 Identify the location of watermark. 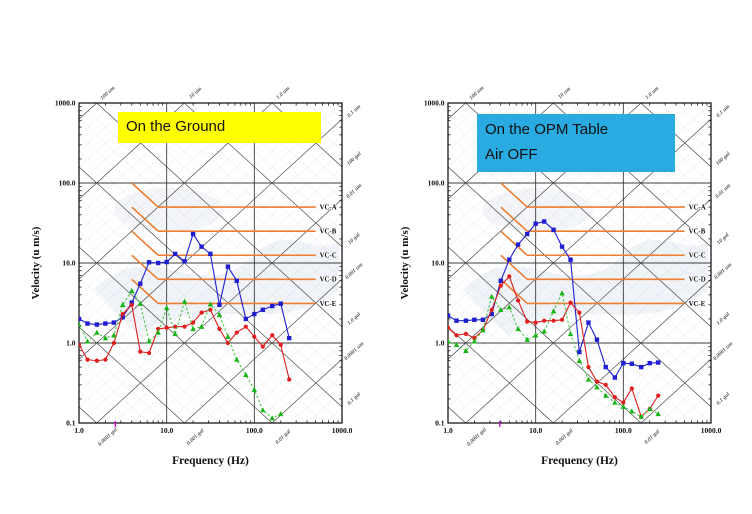
(585, 261).